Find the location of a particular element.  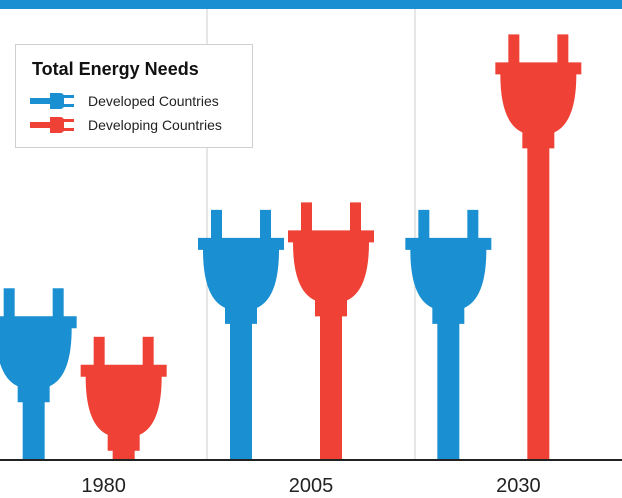

blue-plug-icon is located at coordinates (52, 101).